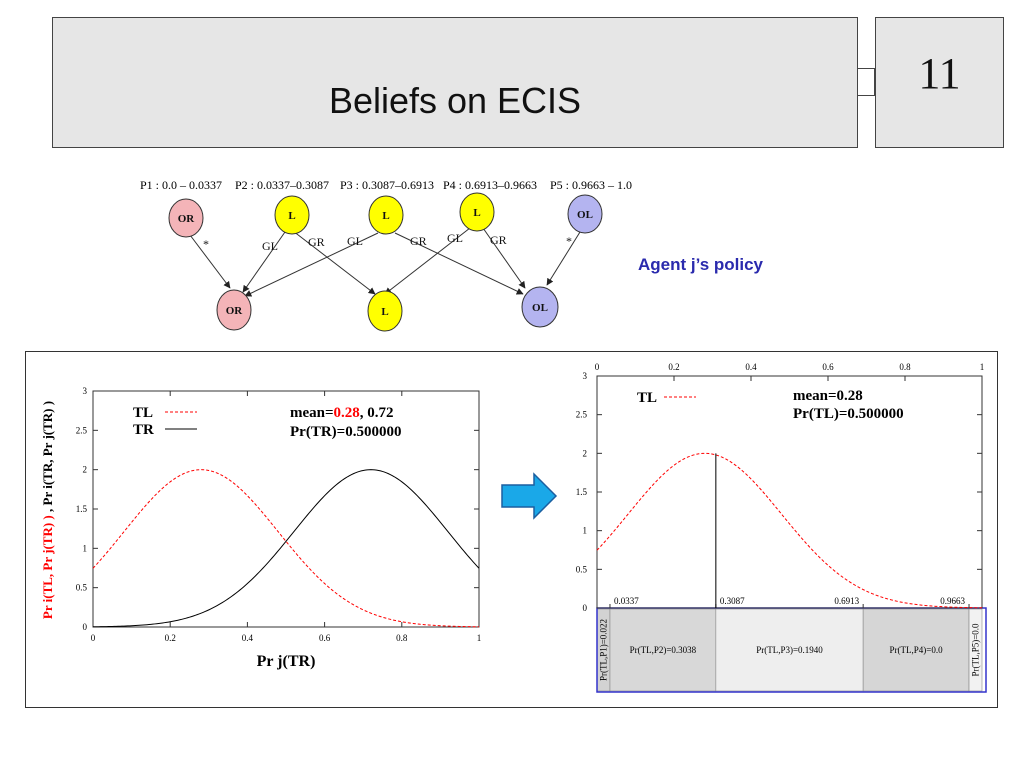 The image size is (1023, 767). I want to click on left-xlabel: Pr j(TR), so click(286, 661).